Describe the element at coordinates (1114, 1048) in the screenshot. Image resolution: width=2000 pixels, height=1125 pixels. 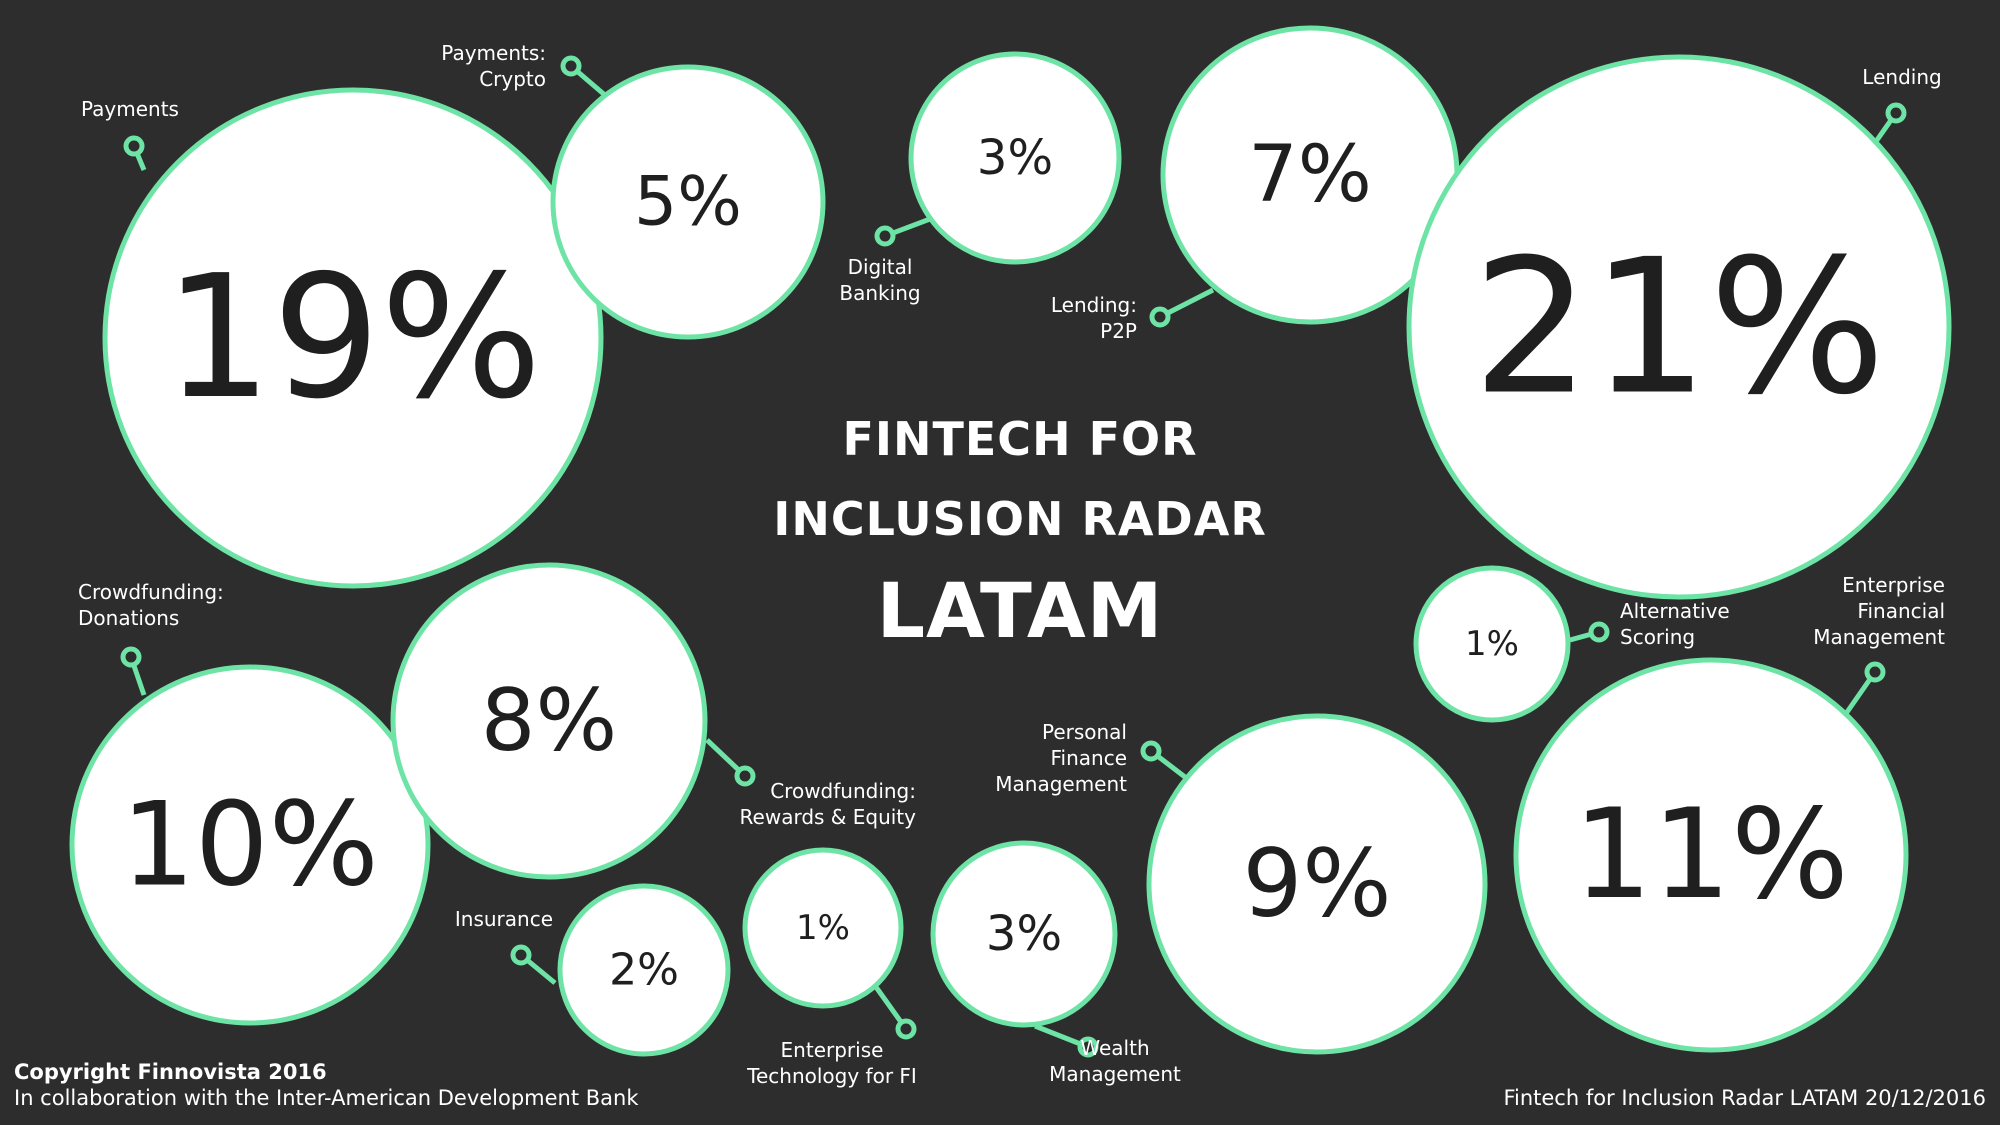
I see `label-line: Wealth` at that location.